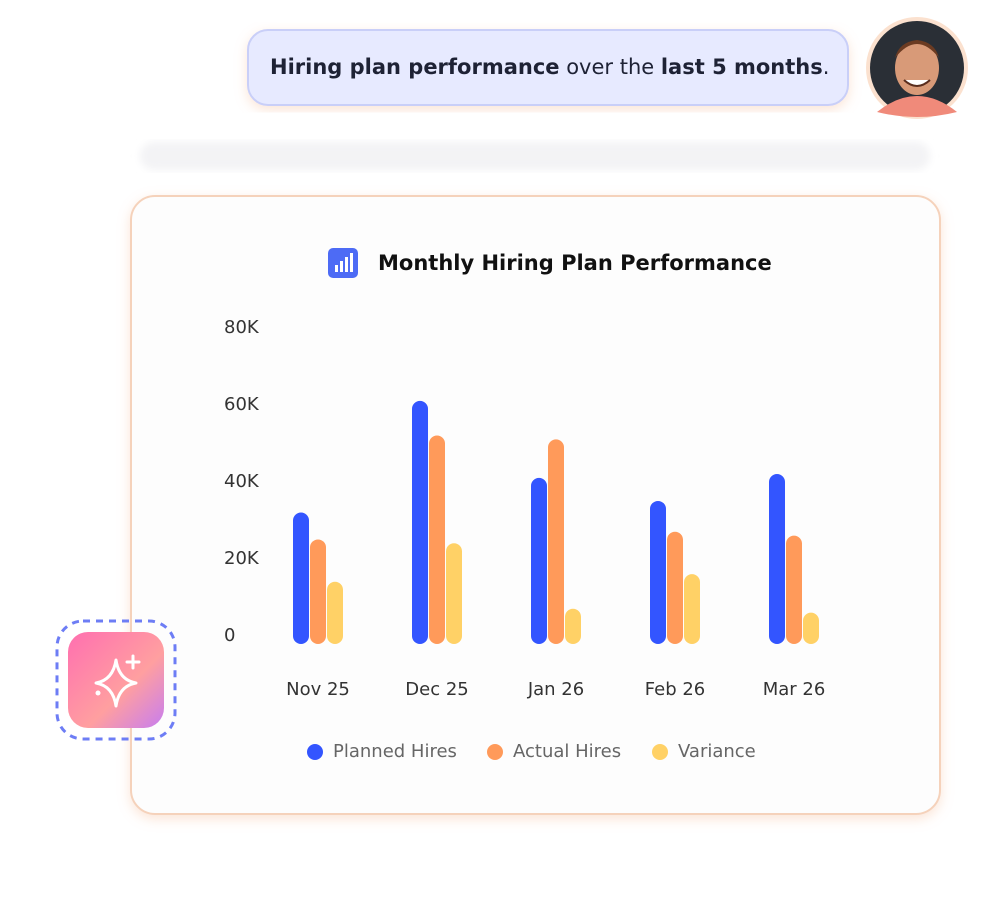 This screenshot has width=997, height=909. I want to click on y-tick-label: 40K, so click(242, 481).